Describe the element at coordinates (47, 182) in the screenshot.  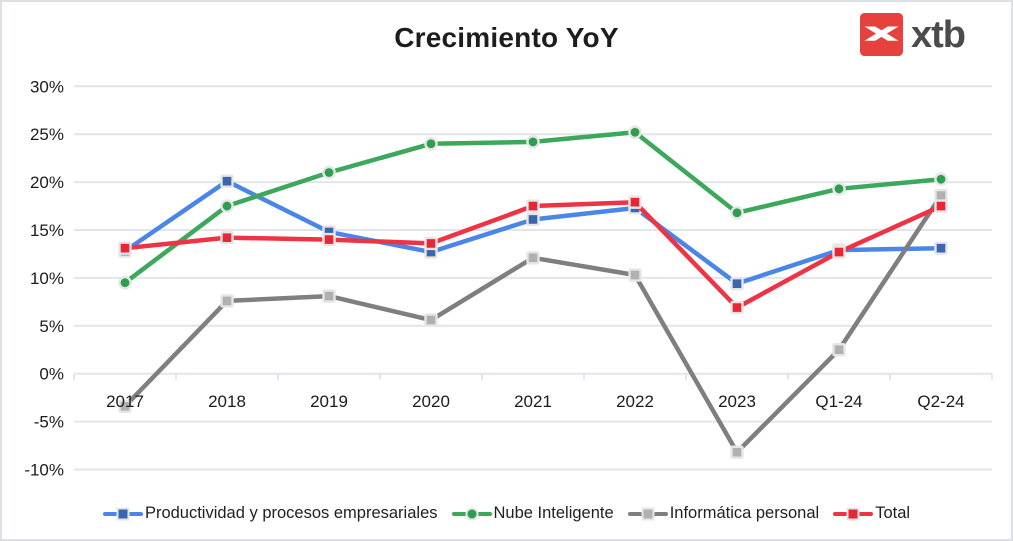
I see `y-tick-label: 20%` at that location.